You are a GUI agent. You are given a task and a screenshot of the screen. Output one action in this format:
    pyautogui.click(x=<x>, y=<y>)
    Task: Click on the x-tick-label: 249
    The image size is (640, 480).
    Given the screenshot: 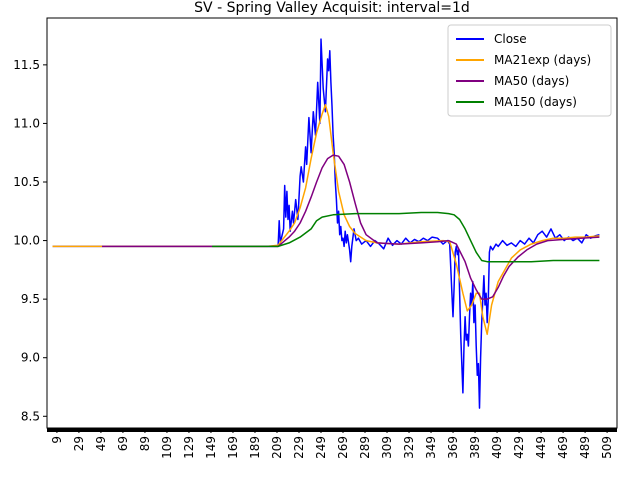 What is the action you would take?
    pyautogui.click(x=321, y=447)
    